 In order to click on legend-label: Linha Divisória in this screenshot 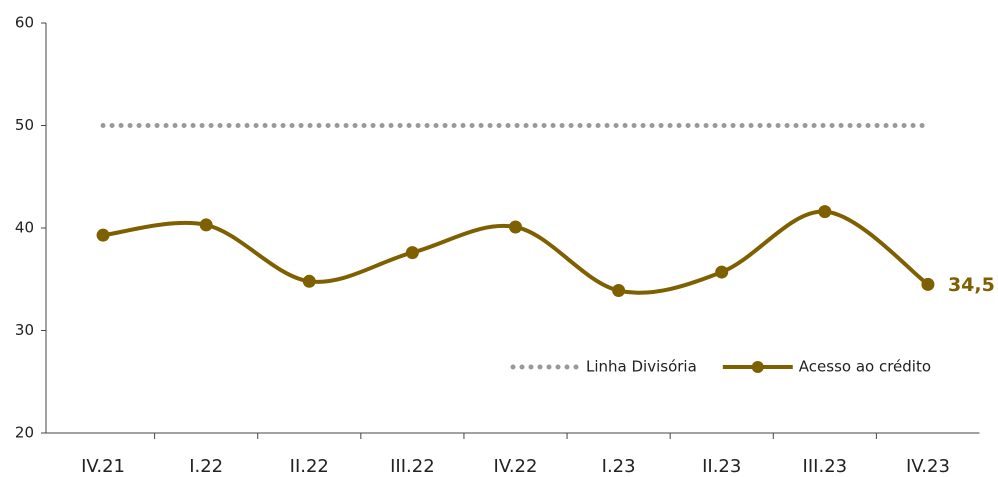, I will do `click(641, 367)`.